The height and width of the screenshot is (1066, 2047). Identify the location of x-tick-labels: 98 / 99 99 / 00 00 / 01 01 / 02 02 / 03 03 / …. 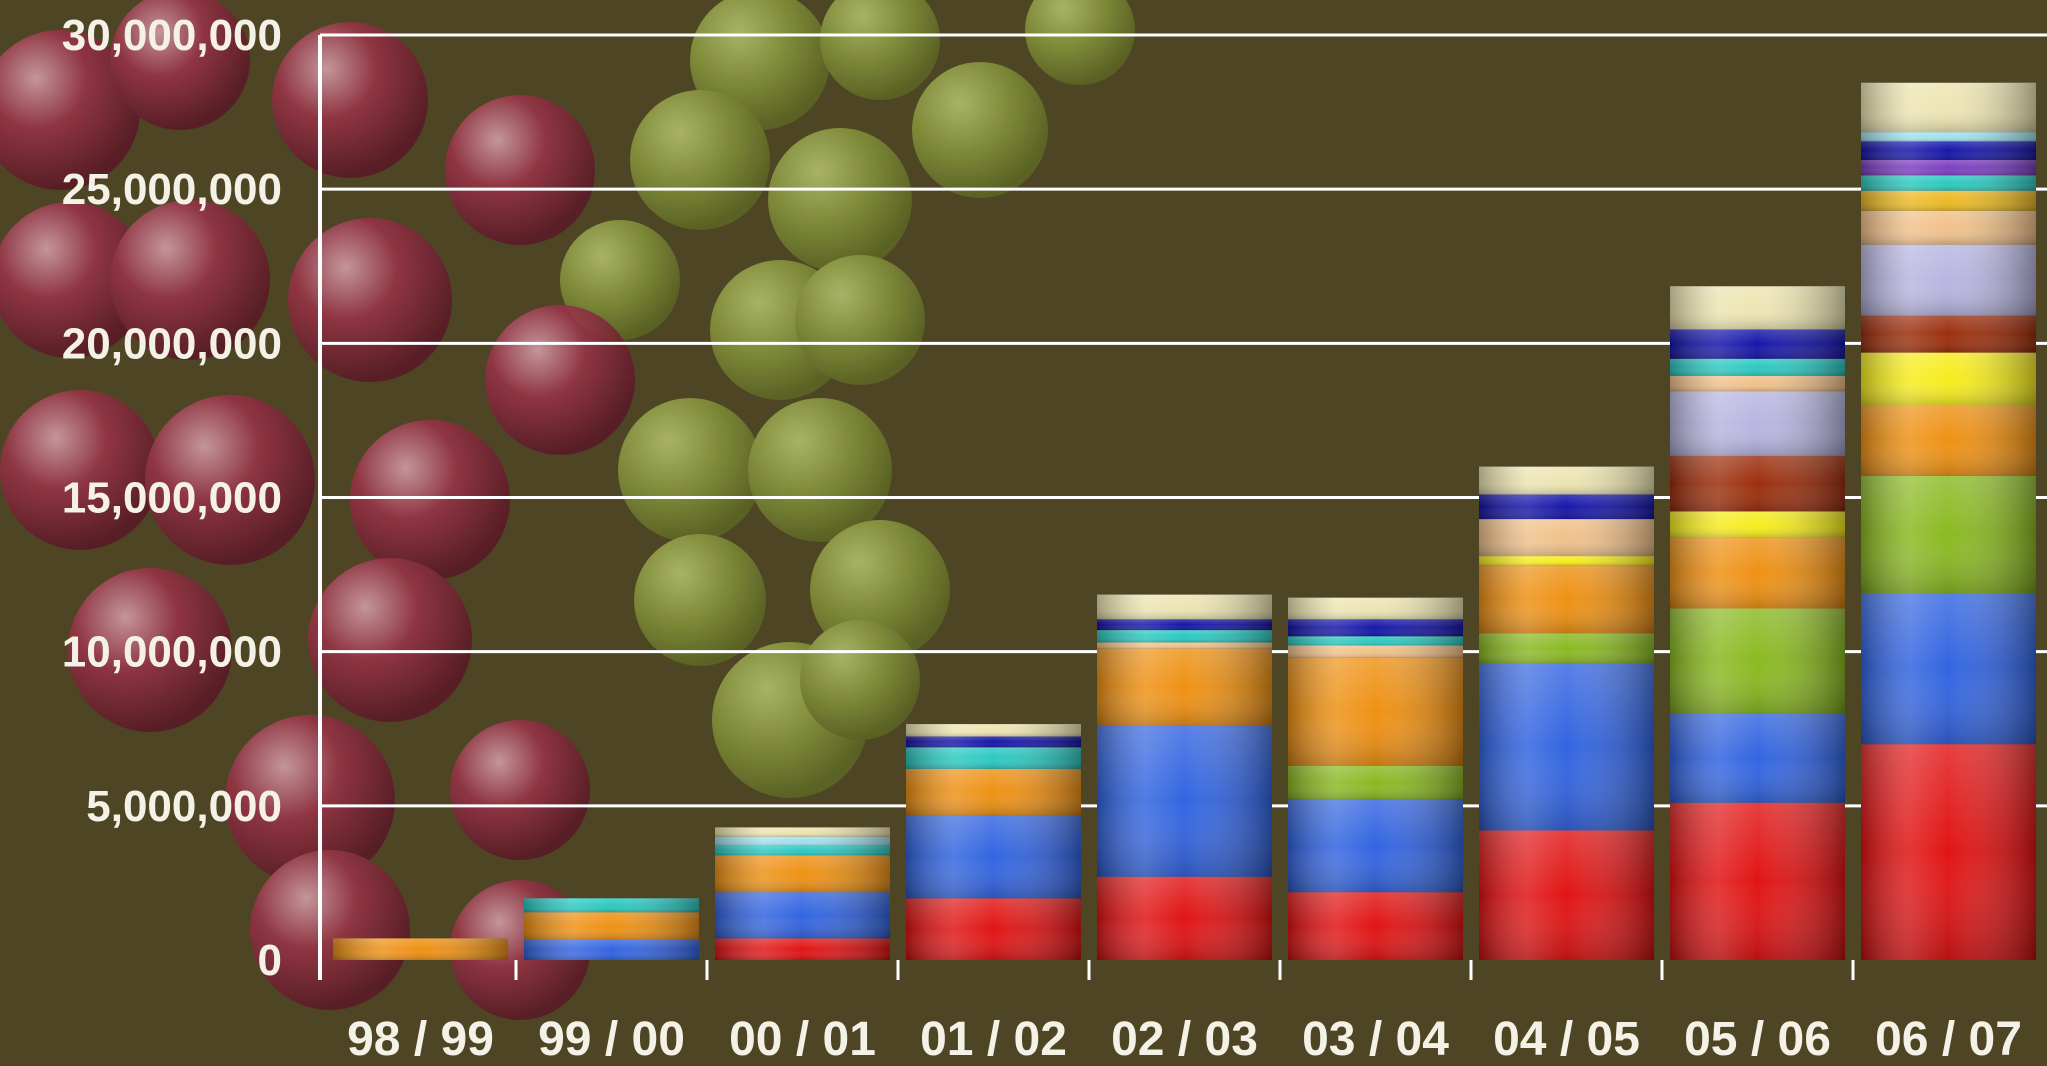
(1184, 1039).